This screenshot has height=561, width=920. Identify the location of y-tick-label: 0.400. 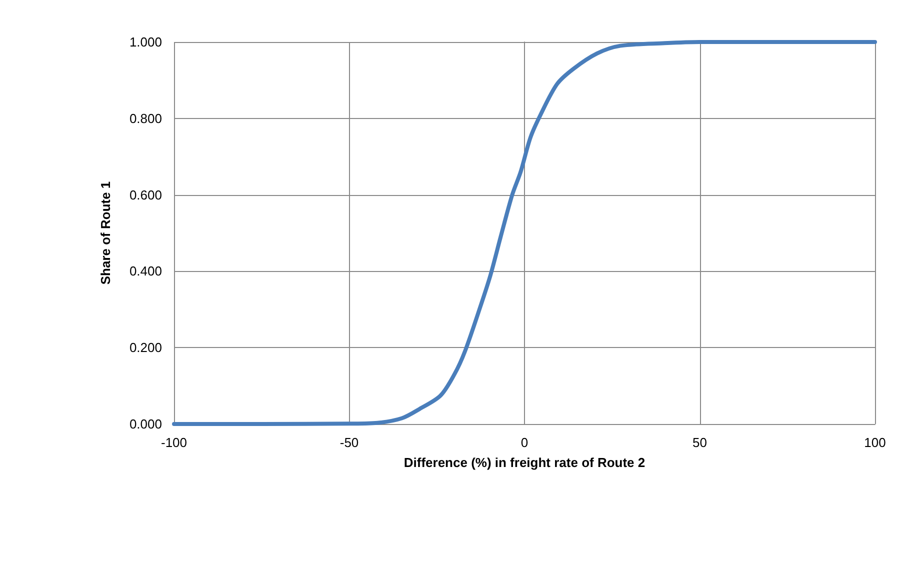
(145, 271).